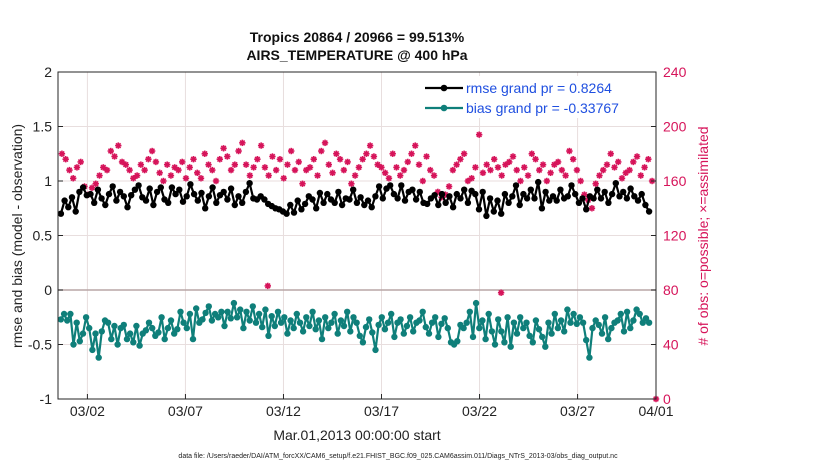 This screenshot has height=470, width=830. What do you see at coordinates (671, 345) in the screenshot?
I see `right-tick-label: 40` at bounding box center [671, 345].